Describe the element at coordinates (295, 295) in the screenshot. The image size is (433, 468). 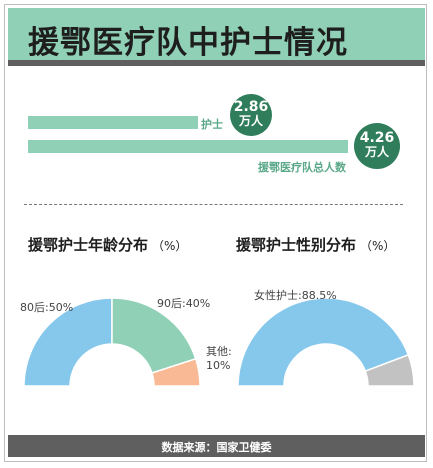
I see `gender-label-female: 女性护士:88.5%` at that location.